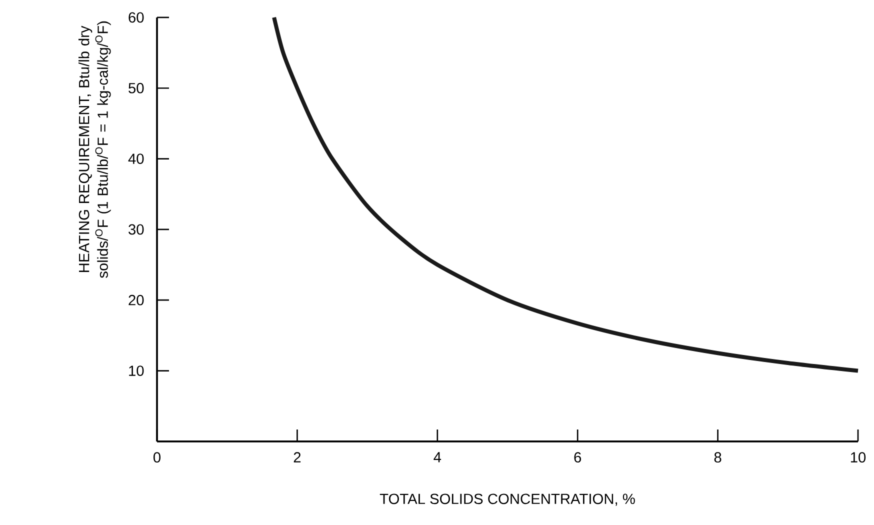  What do you see at coordinates (718, 457) in the screenshot?
I see `x-tick-label: 8` at bounding box center [718, 457].